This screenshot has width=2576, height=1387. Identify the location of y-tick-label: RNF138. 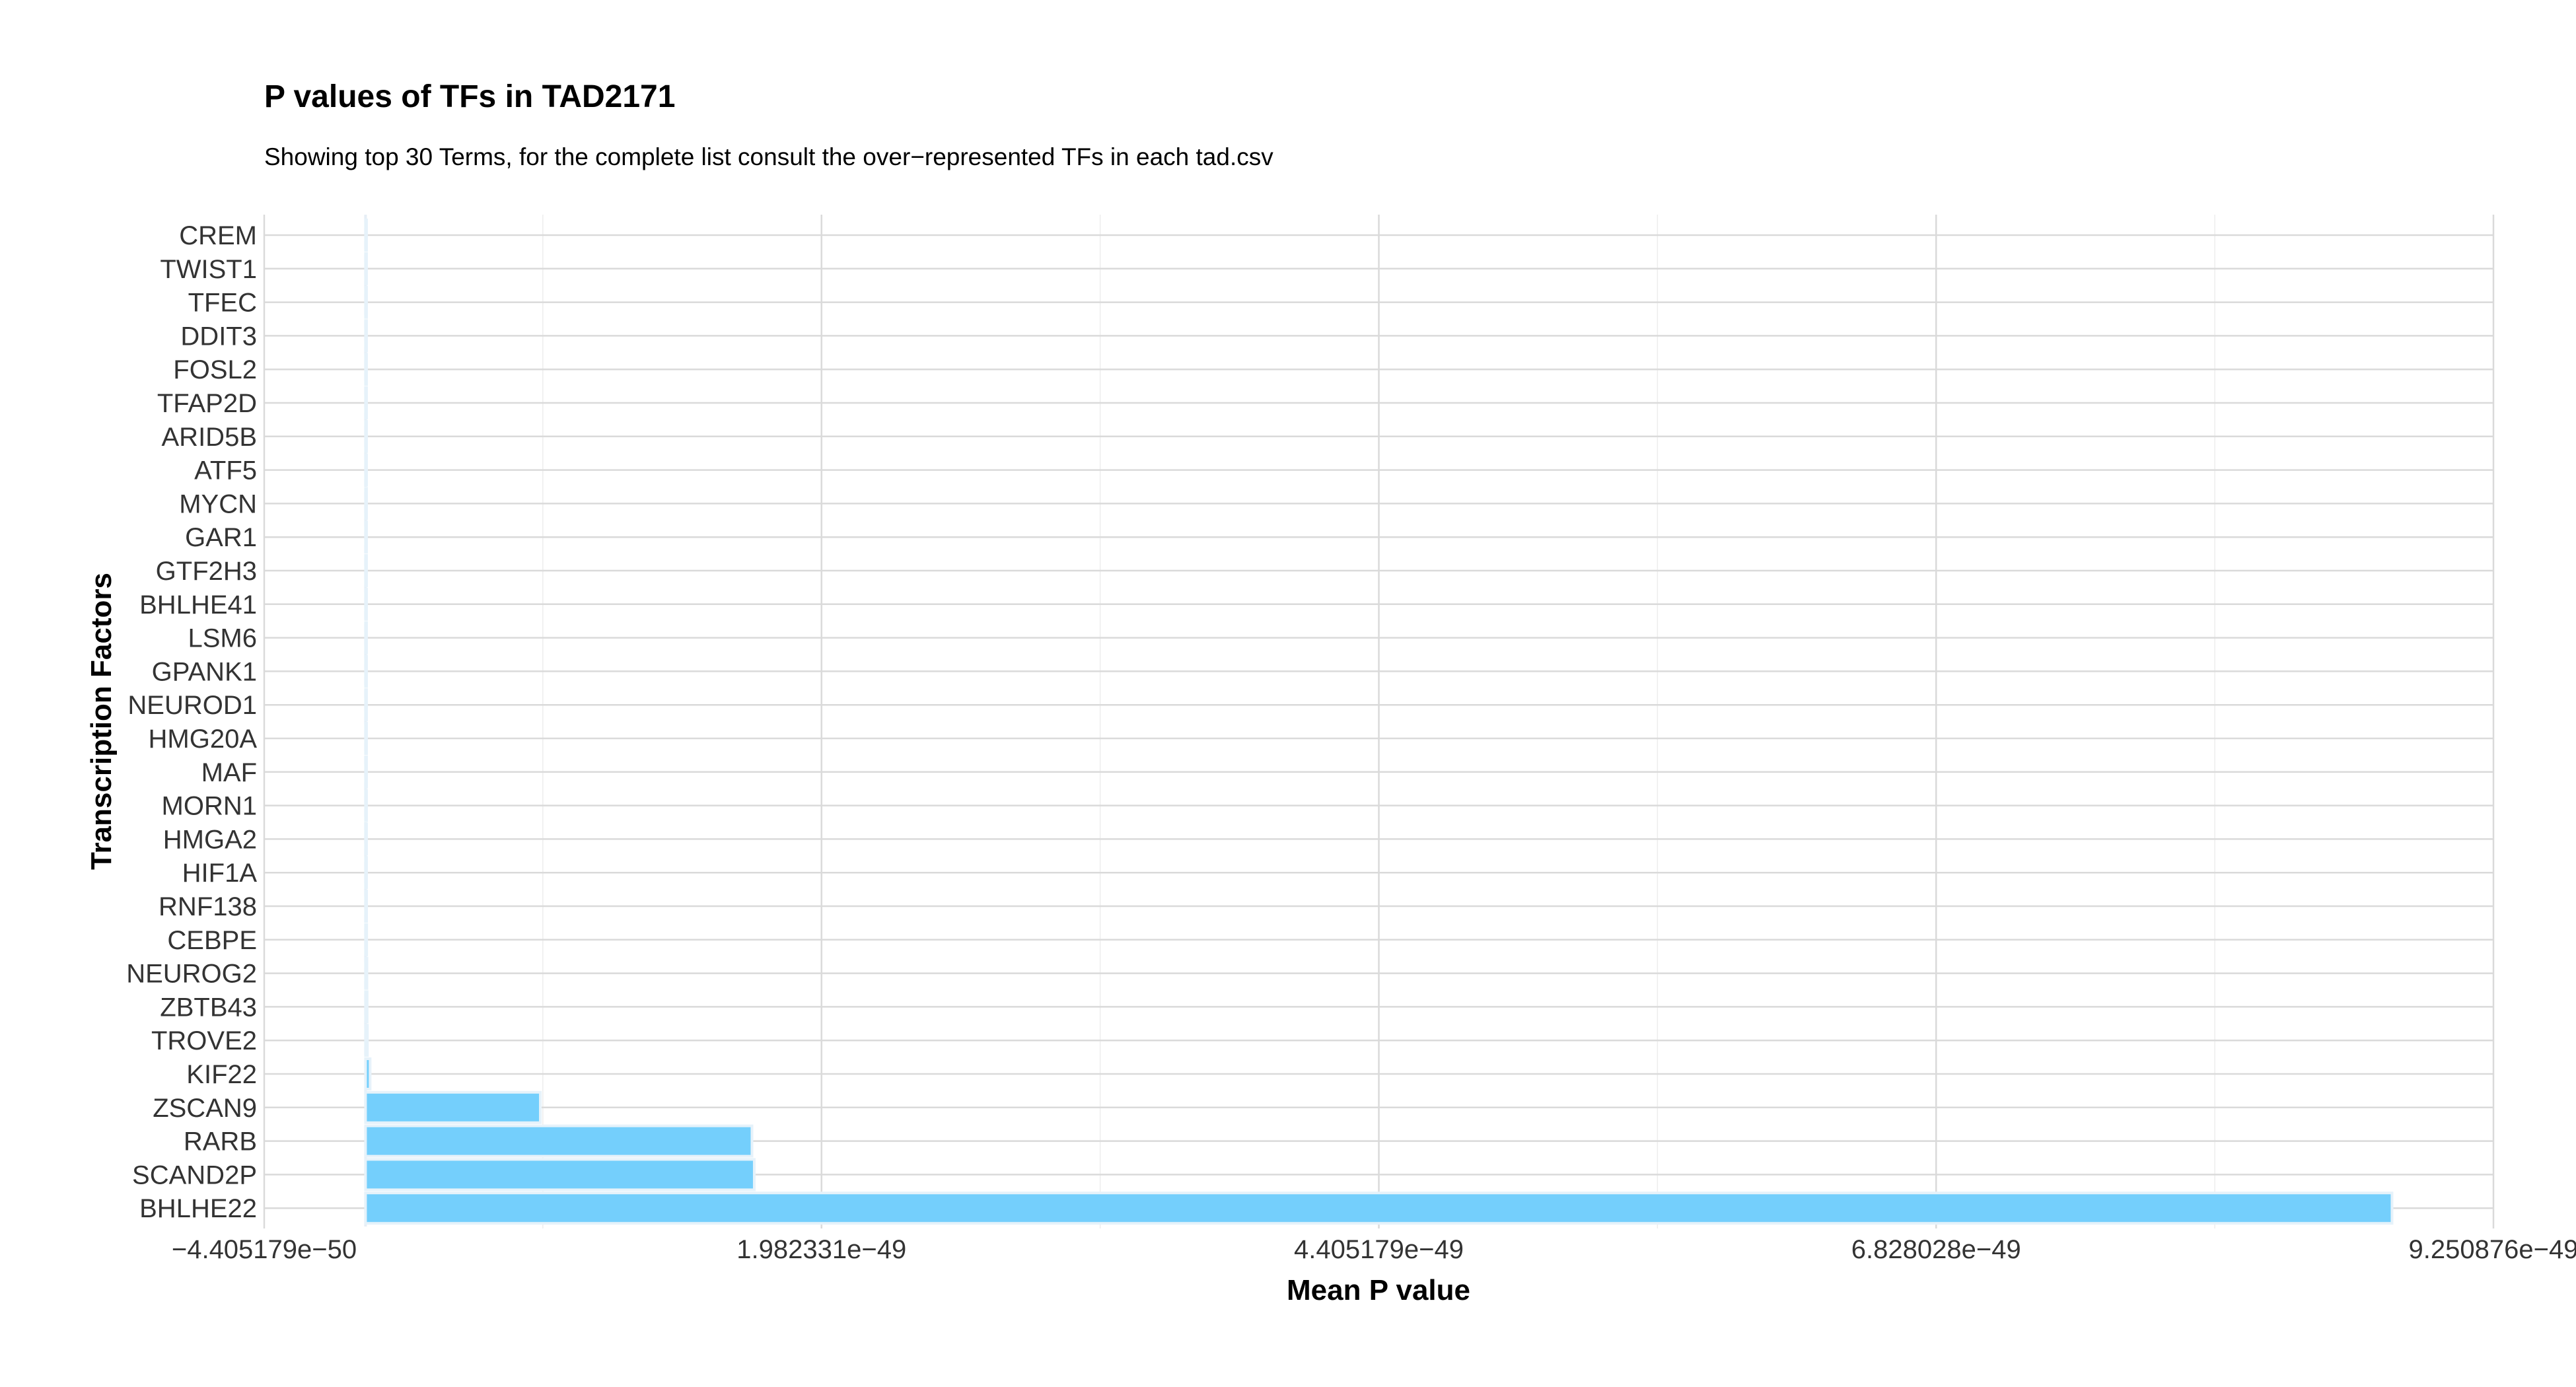
(208, 906).